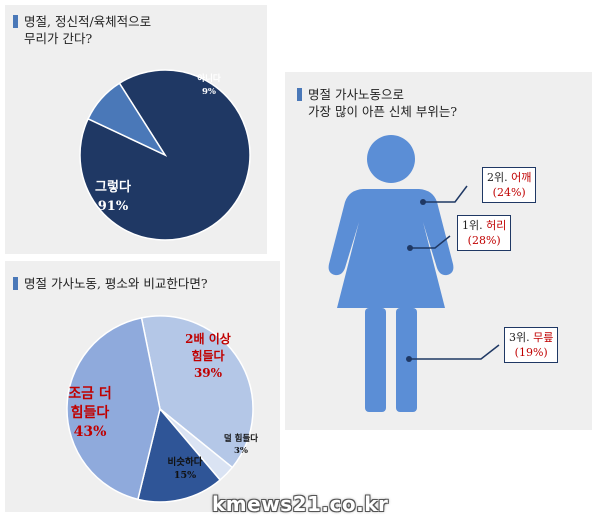 This screenshot has width=600, height=522. Describe the element at coordinates (241, 444) in the screenshot. I see `slice-label-2: 덜 힘들다 3%` at that location.